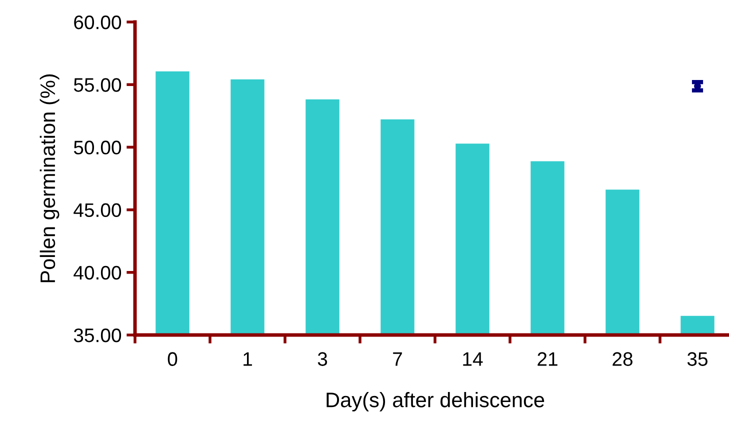 The height and width of the screenshot is (435, 729). What do you see at coordinates (697, 359) in the screenshot?
I see `x-tick-label: 35` at bounding box center [697, 359].